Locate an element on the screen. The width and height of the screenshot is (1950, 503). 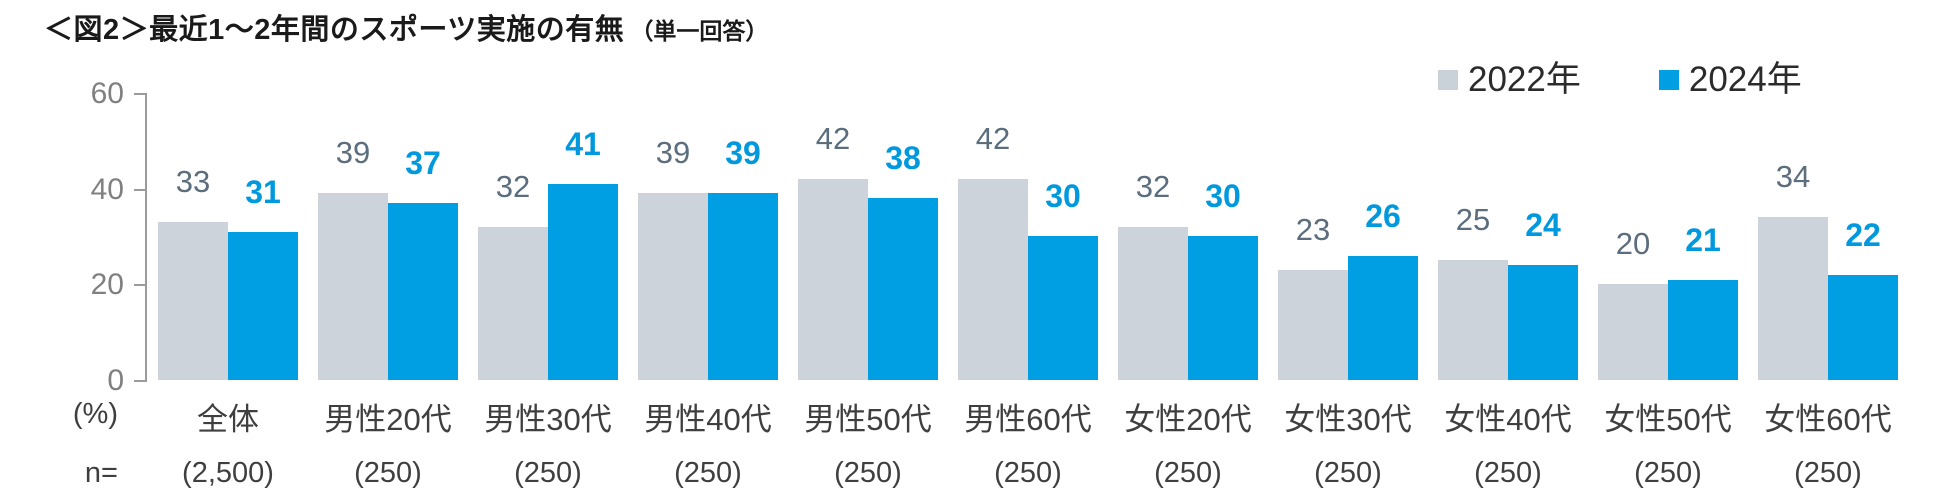
n-prefix-label: n= is located at coordinates (101, 473).